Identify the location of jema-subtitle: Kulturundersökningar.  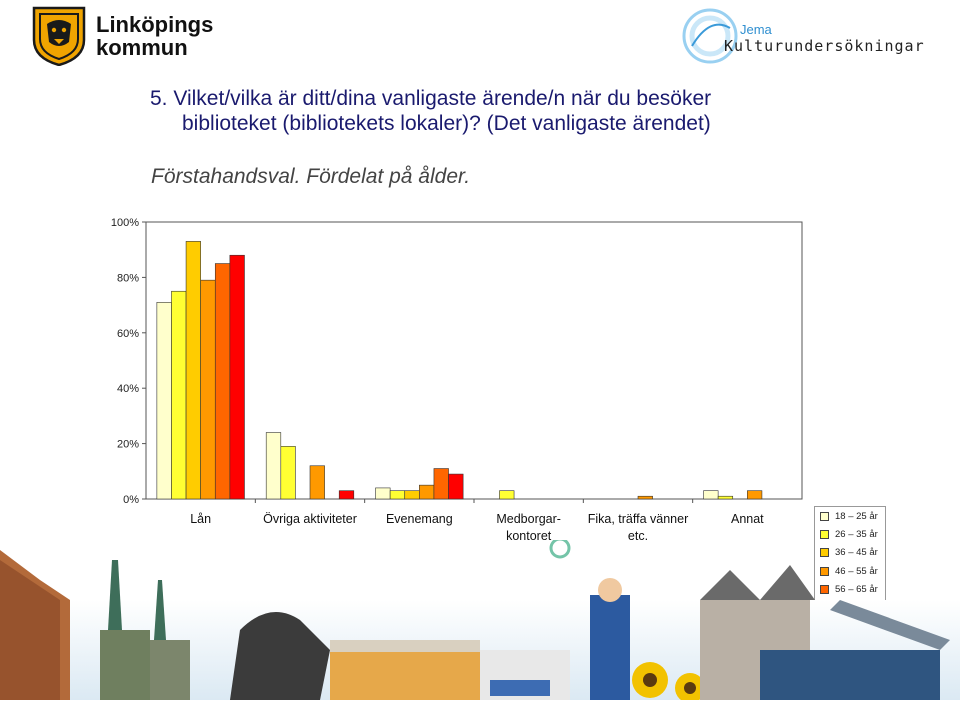
(824, 46).